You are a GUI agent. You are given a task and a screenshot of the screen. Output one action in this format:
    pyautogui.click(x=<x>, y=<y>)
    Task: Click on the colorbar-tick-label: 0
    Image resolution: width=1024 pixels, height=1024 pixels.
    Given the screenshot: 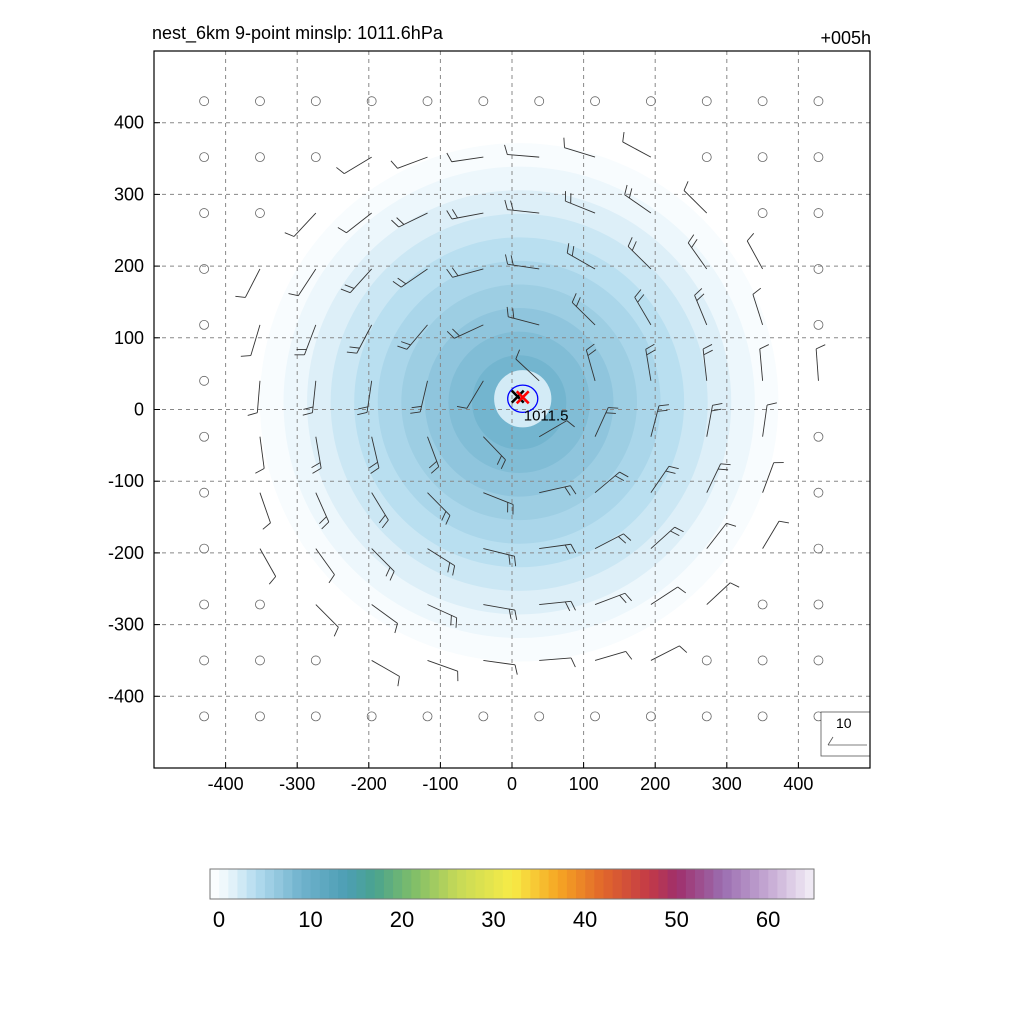 What is the action you would take?
    pyautogui.click(x=219, y=919)
    